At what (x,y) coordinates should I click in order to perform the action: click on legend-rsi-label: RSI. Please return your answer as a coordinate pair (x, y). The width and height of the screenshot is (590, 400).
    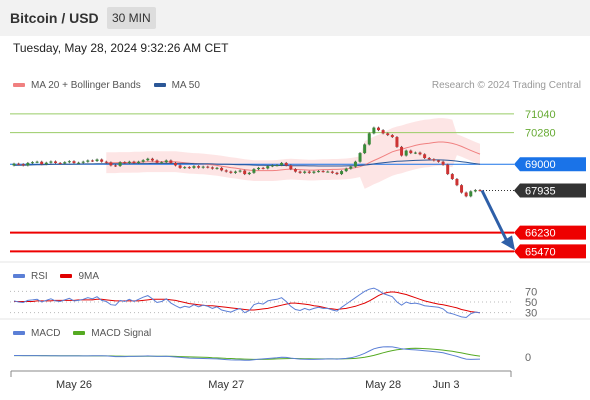
    Looking at the image, I should click on (39, 276).